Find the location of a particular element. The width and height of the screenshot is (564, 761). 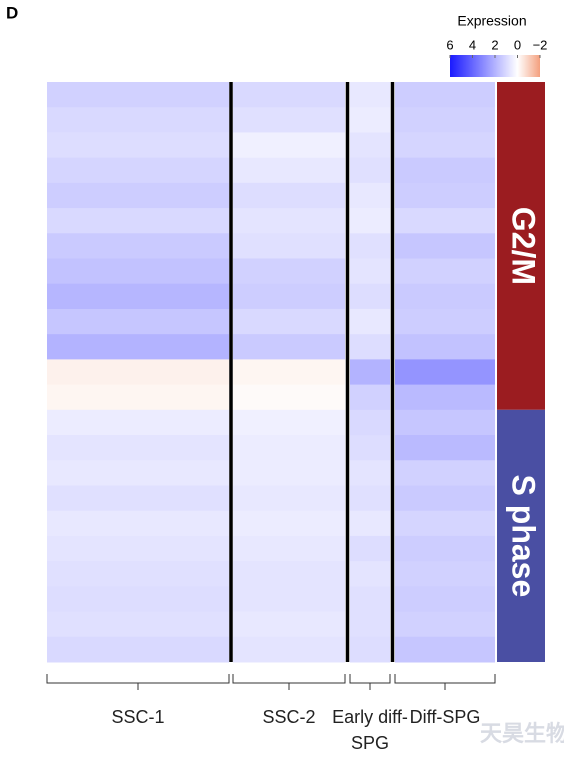

colorbar-tick-label: 0 is located at coordinates (517, 44).